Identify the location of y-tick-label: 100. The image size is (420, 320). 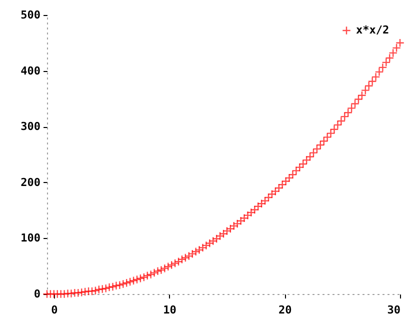
(30, 238).